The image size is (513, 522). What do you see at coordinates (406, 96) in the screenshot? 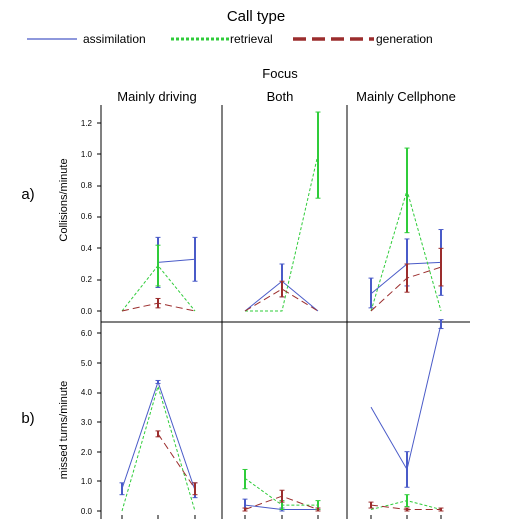
I see `column-label-mainly-cellphone: Mainly Cellphone` at bounding box center [406, 96].